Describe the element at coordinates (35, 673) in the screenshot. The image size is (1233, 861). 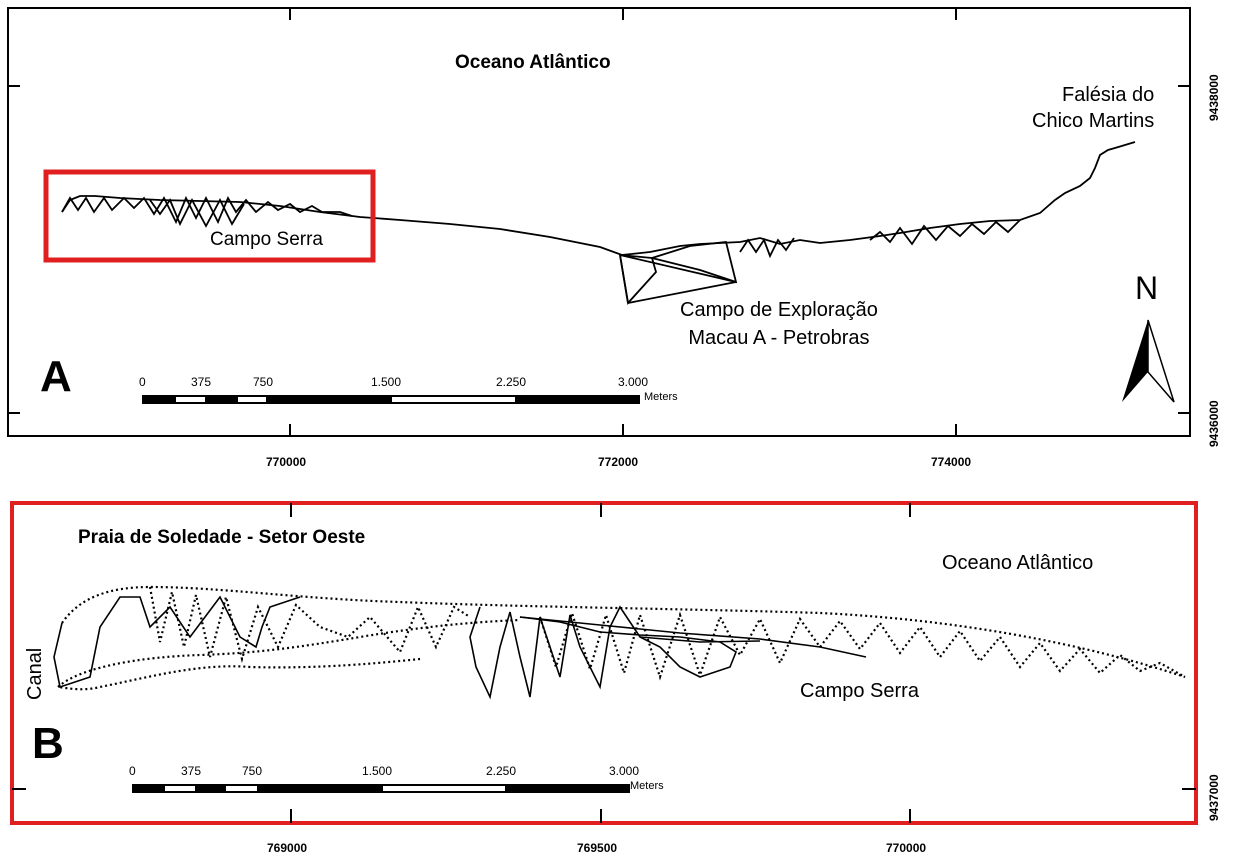
I see `canal-label: Canal` at that location.